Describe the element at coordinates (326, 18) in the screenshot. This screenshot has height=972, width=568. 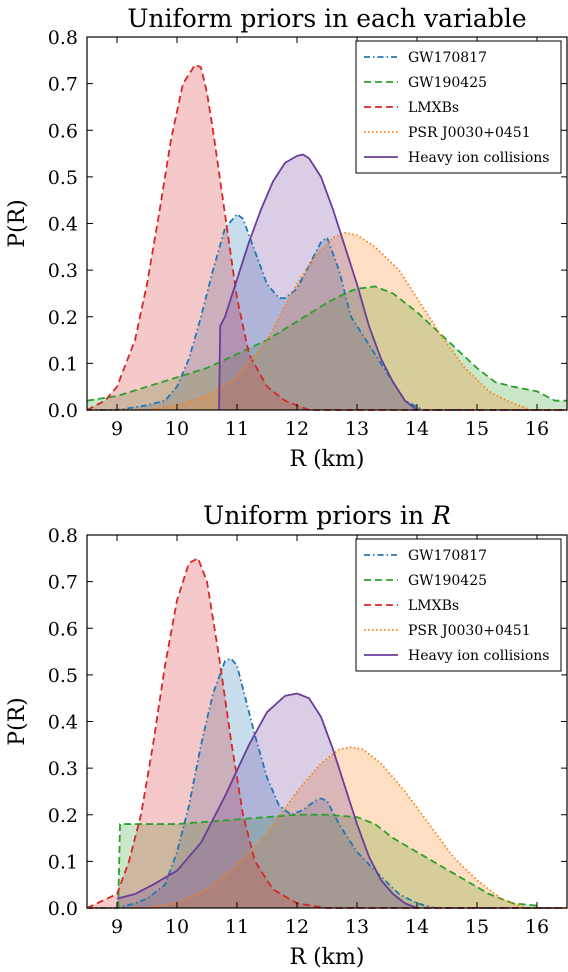
I see `chart-title: Uniform priors in each variable` at that location.